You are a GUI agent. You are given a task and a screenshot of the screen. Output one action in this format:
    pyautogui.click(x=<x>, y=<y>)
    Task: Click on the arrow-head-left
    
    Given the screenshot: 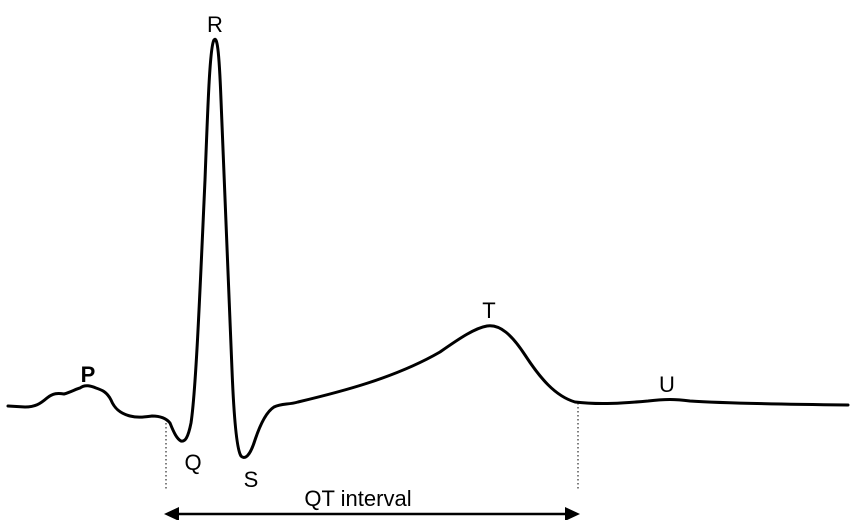 What is the action you would take?
    pyautogui.click(x=171, y=513)
    